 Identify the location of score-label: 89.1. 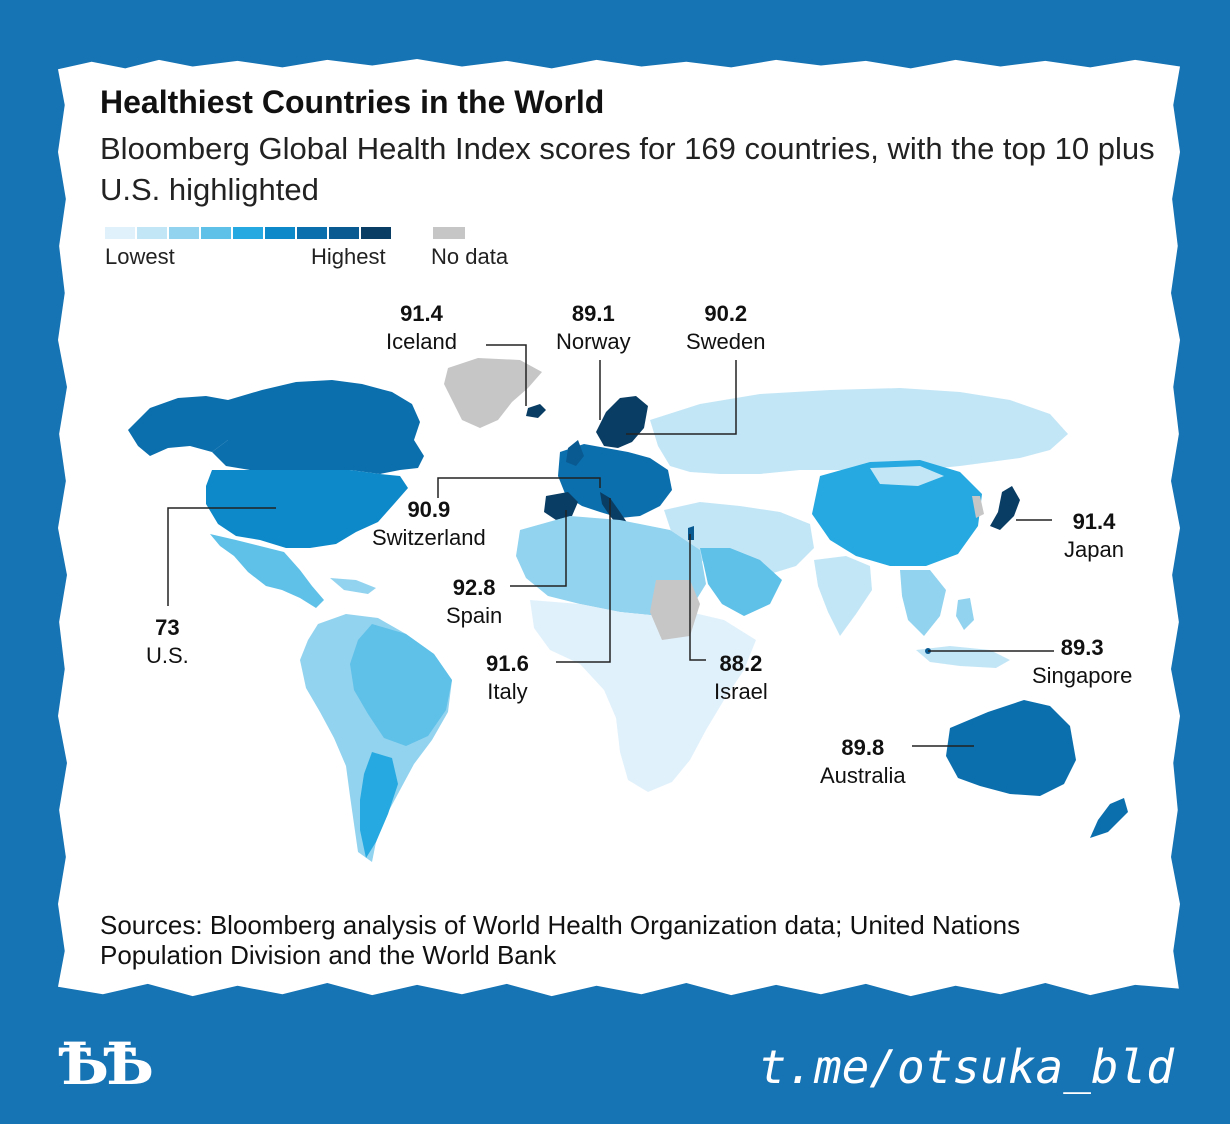
(593, 313).